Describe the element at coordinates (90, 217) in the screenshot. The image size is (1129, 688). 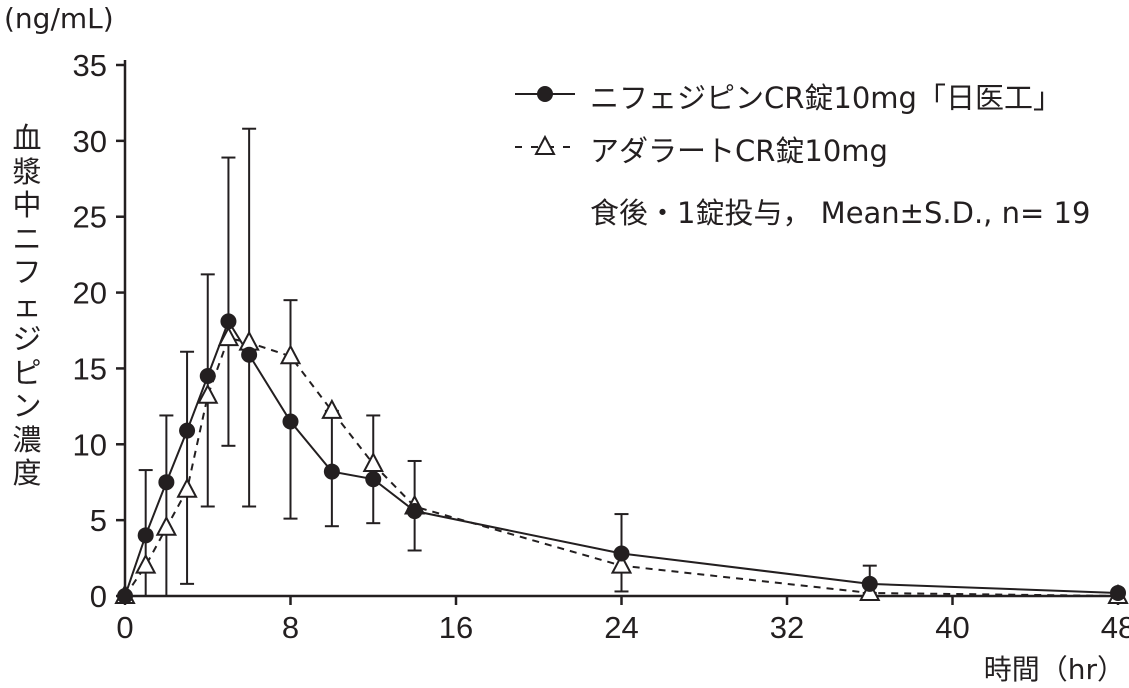
I see `y-tick-label: 25` at that location.